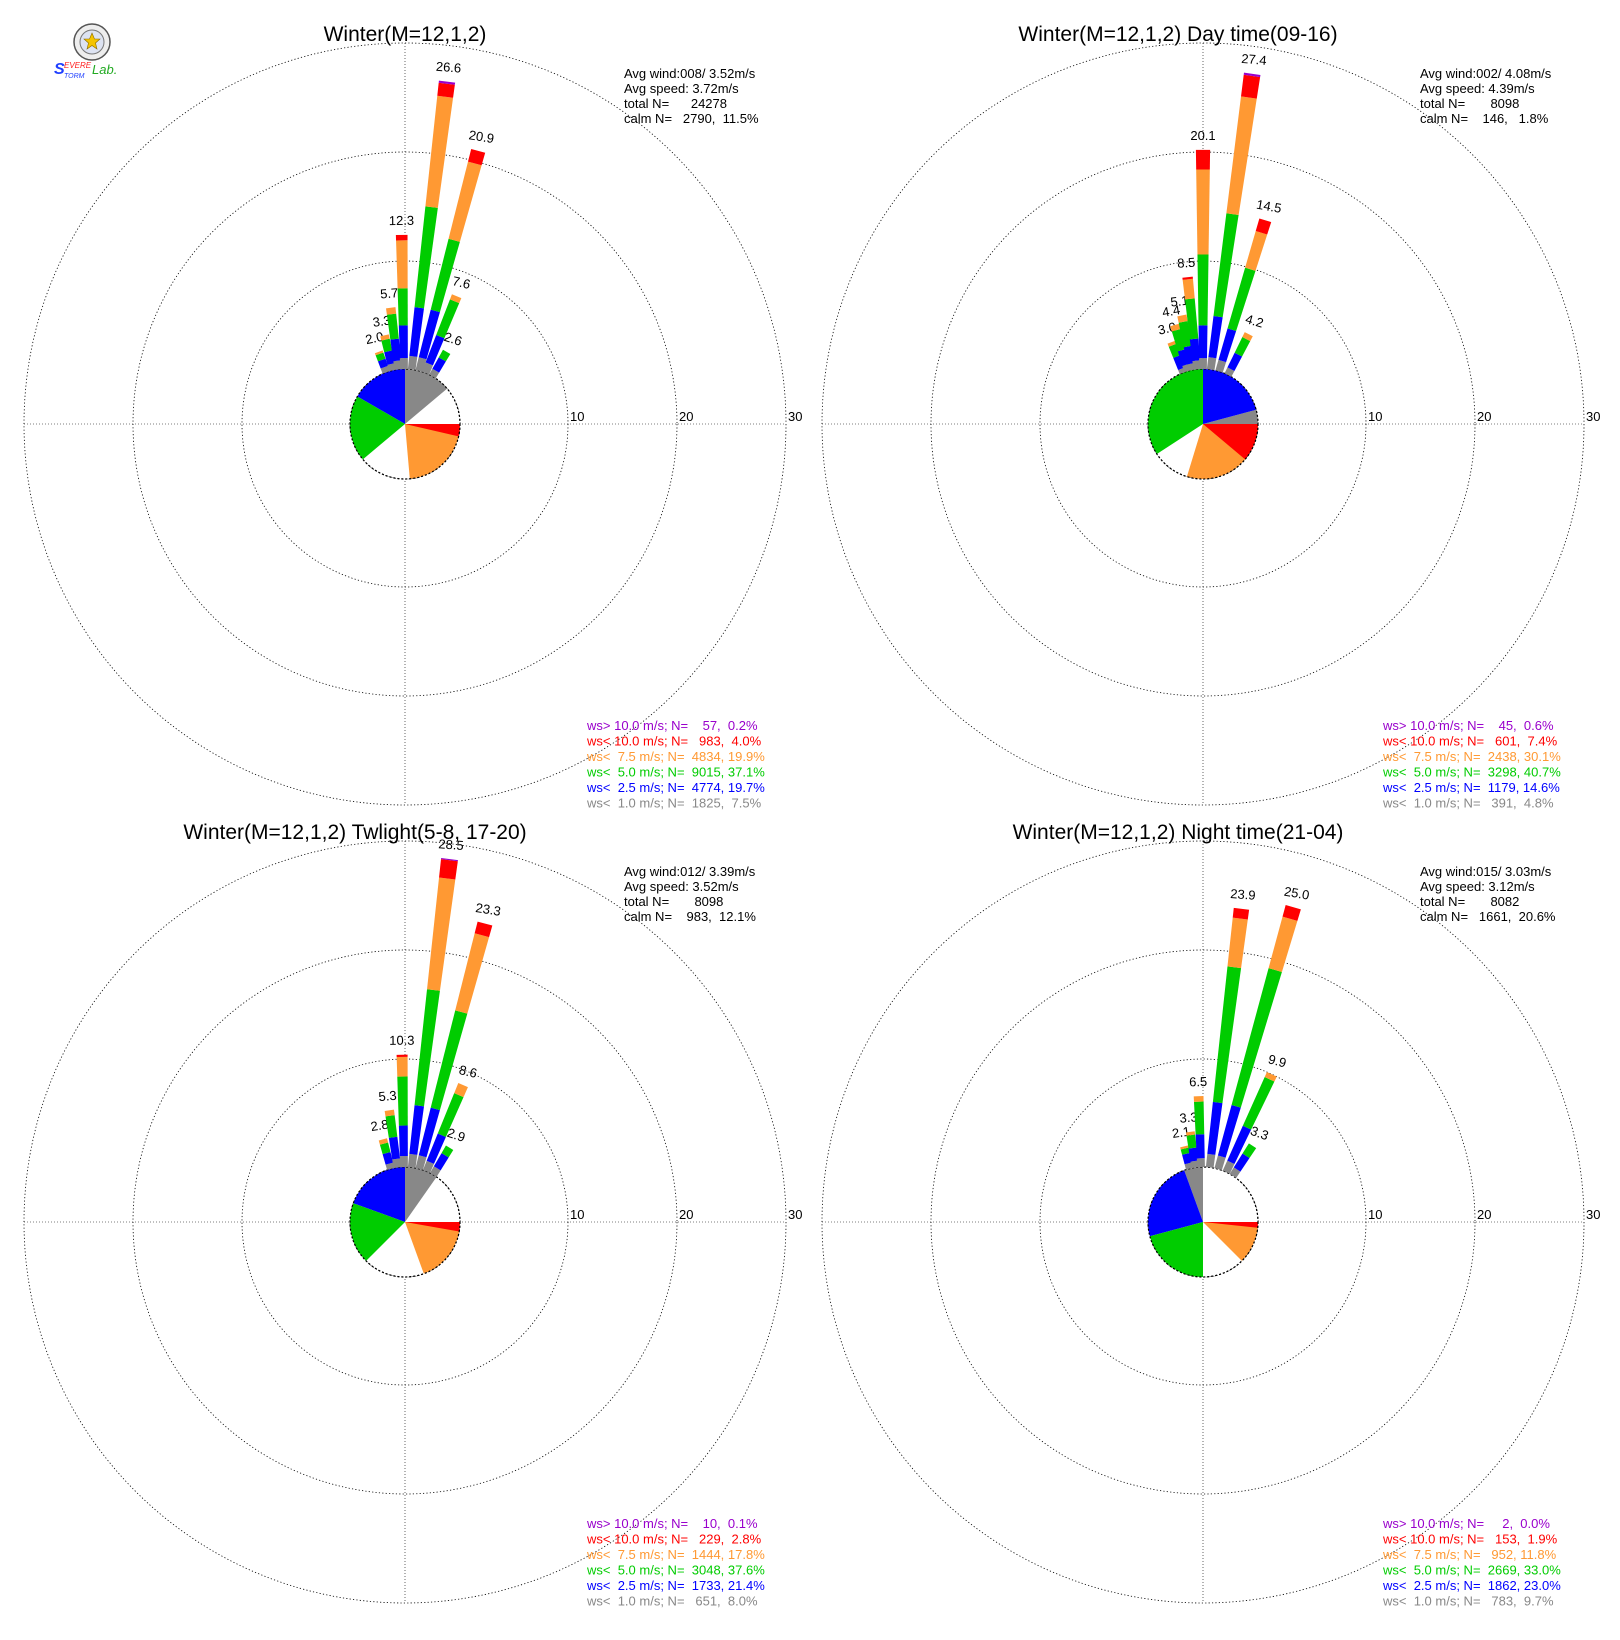 The height and width of the screenshot is (1640, 1620). Describe the element at coordinates (434, 214) in the screenshot. I see `petal: 26.6` at that location.